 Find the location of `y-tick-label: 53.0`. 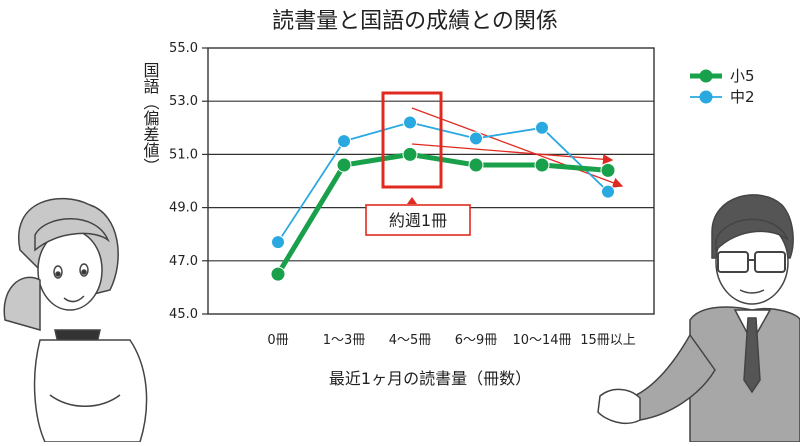

y-tick-label: 53.0 is located at coordinates (183, 101).